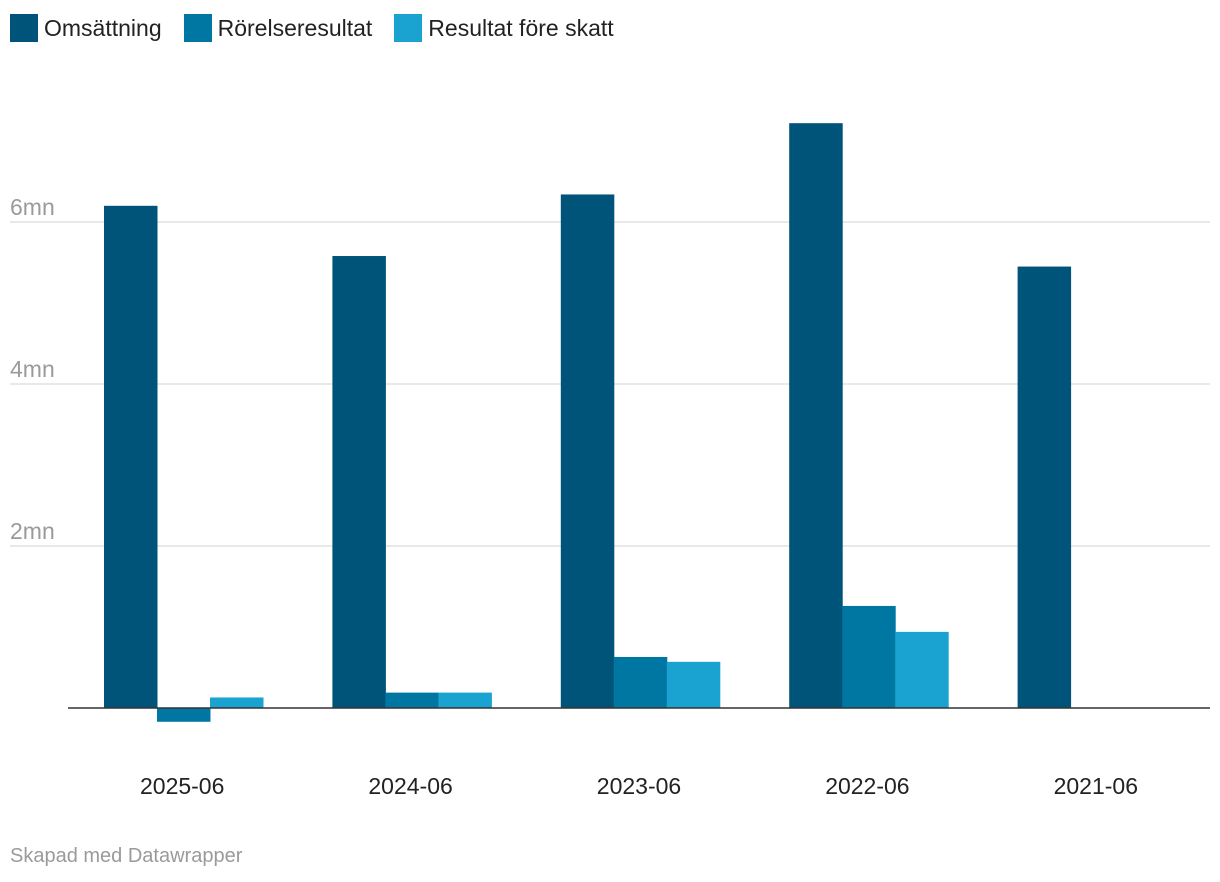  Describe the element at coordinates (295, 27) in the screenshot. I see `legend-label: Rörelseresultat` at that location.